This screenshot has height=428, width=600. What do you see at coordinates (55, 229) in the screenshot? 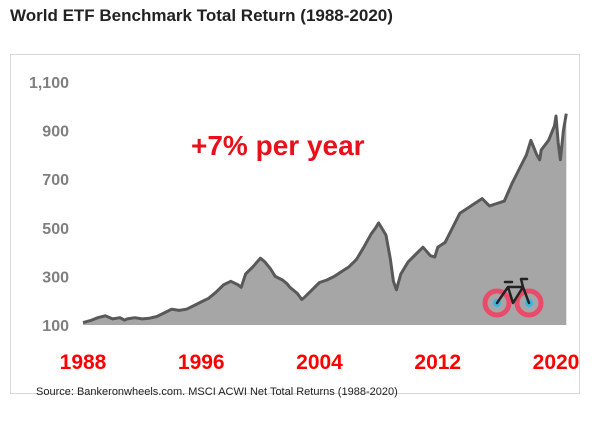
I see `y-tick-label: 500` at bounding box center [55, 229].